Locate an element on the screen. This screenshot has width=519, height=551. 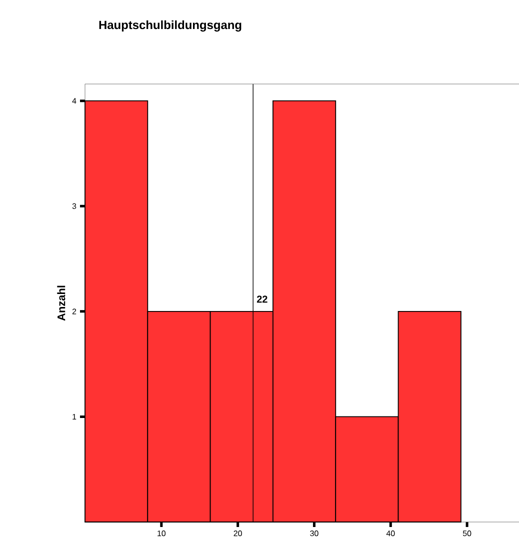
ref-line-label: 22 is located at coordinates (262, 299).